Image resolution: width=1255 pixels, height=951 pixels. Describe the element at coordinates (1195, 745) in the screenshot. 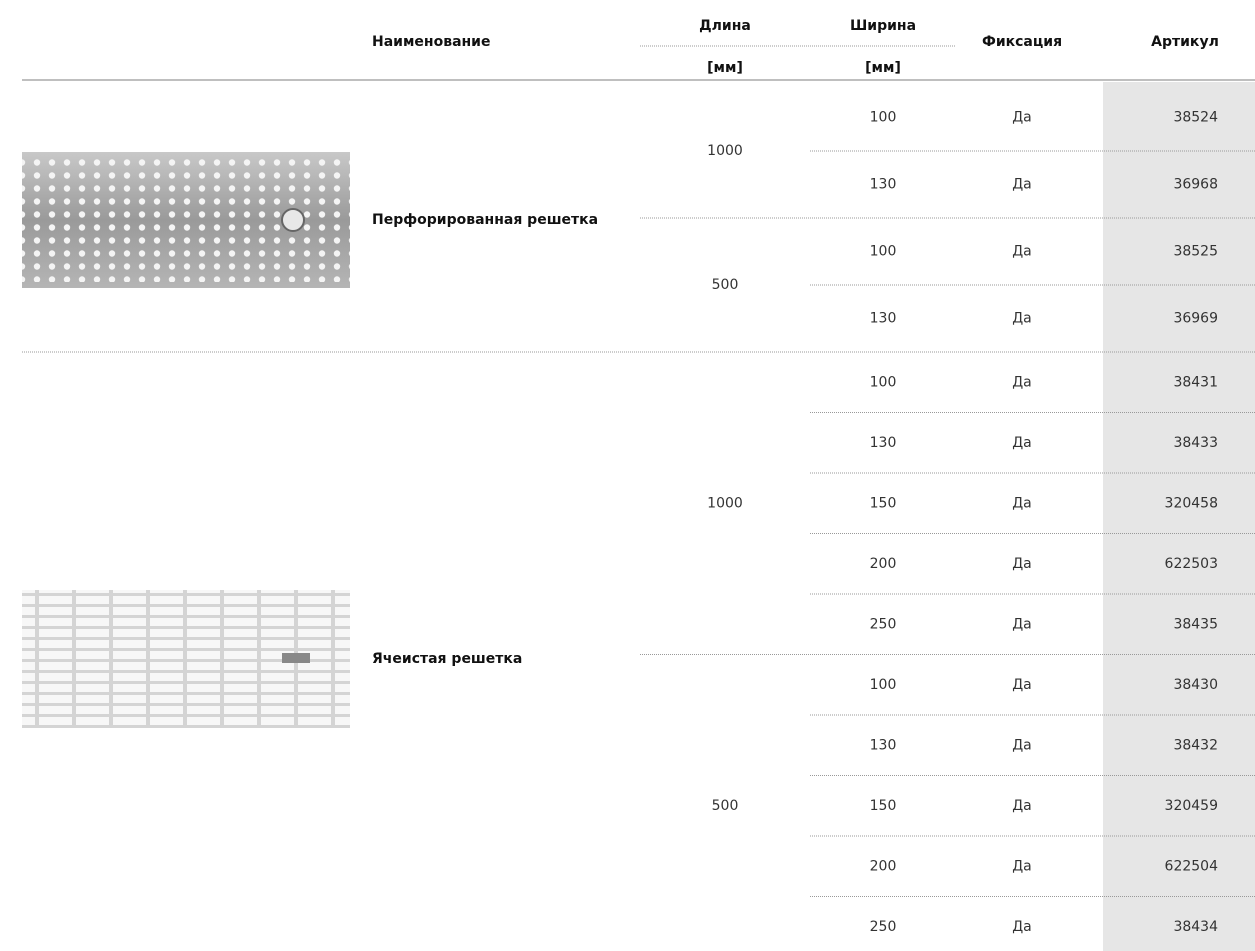

I see `article-cell: 38432` at that location.